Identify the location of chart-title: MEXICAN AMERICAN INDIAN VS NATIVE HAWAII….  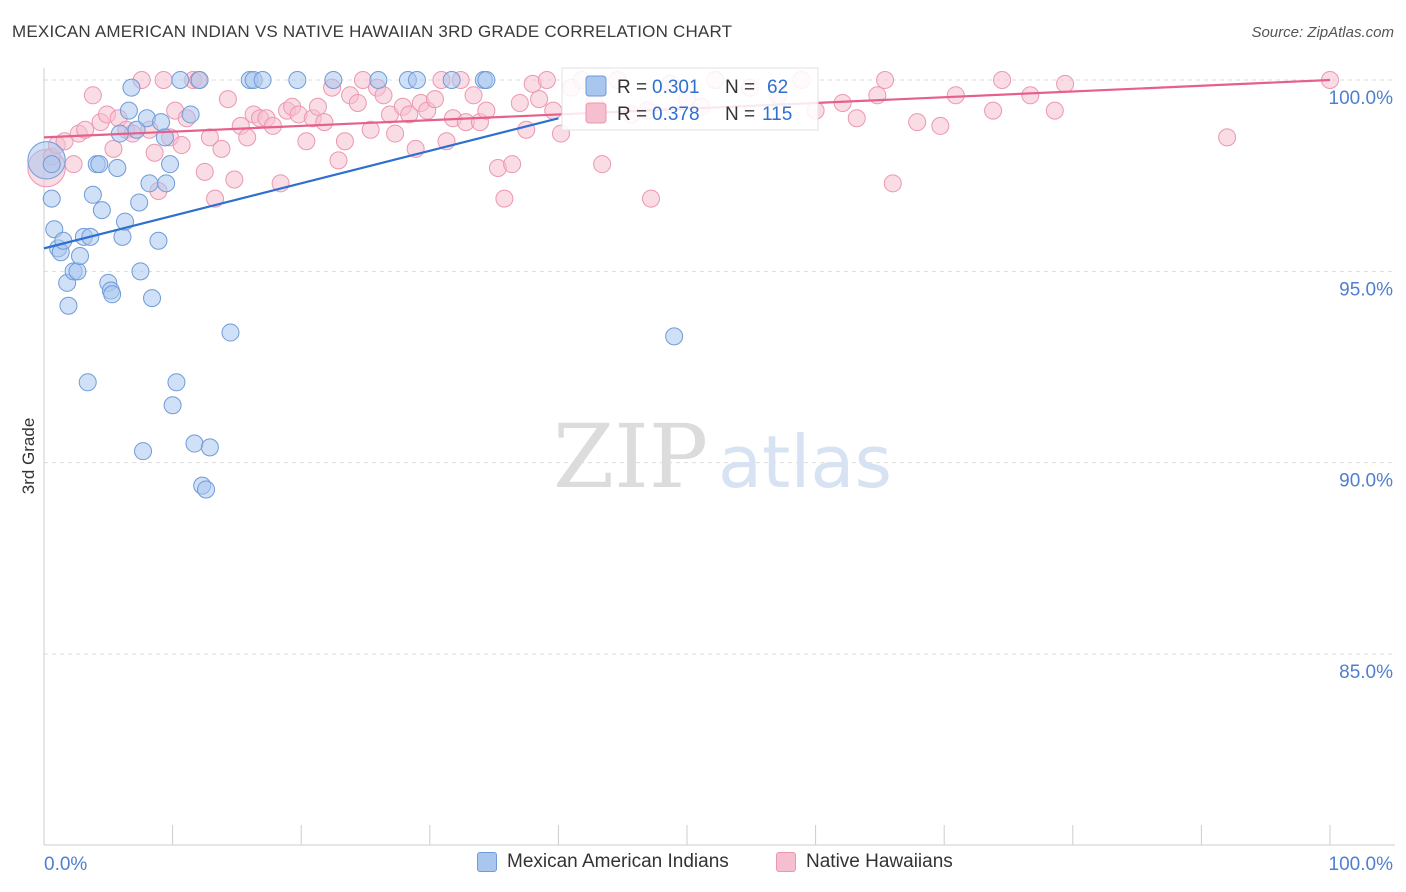
(372, 31).